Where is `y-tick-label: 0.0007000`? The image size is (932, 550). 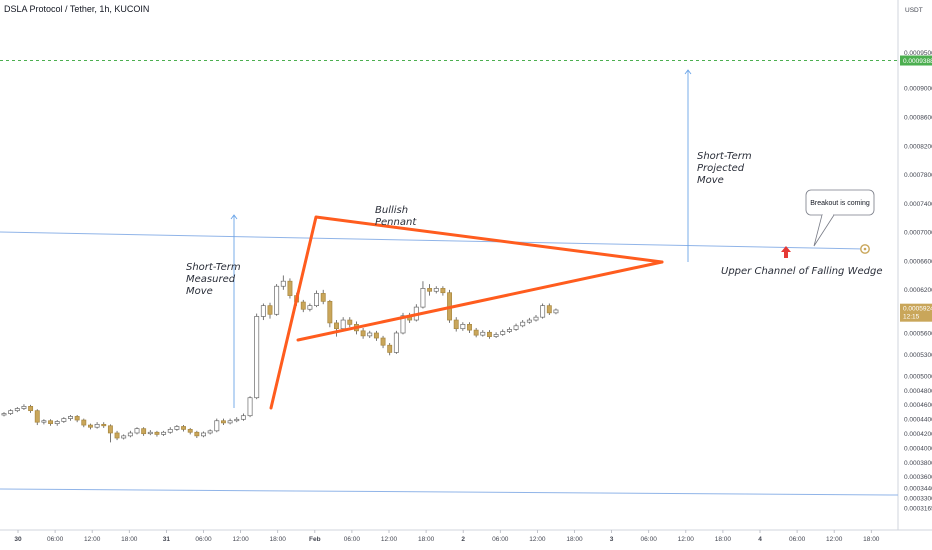
y-tick-label: 0.0007000 is located at coordinates (918, 233).